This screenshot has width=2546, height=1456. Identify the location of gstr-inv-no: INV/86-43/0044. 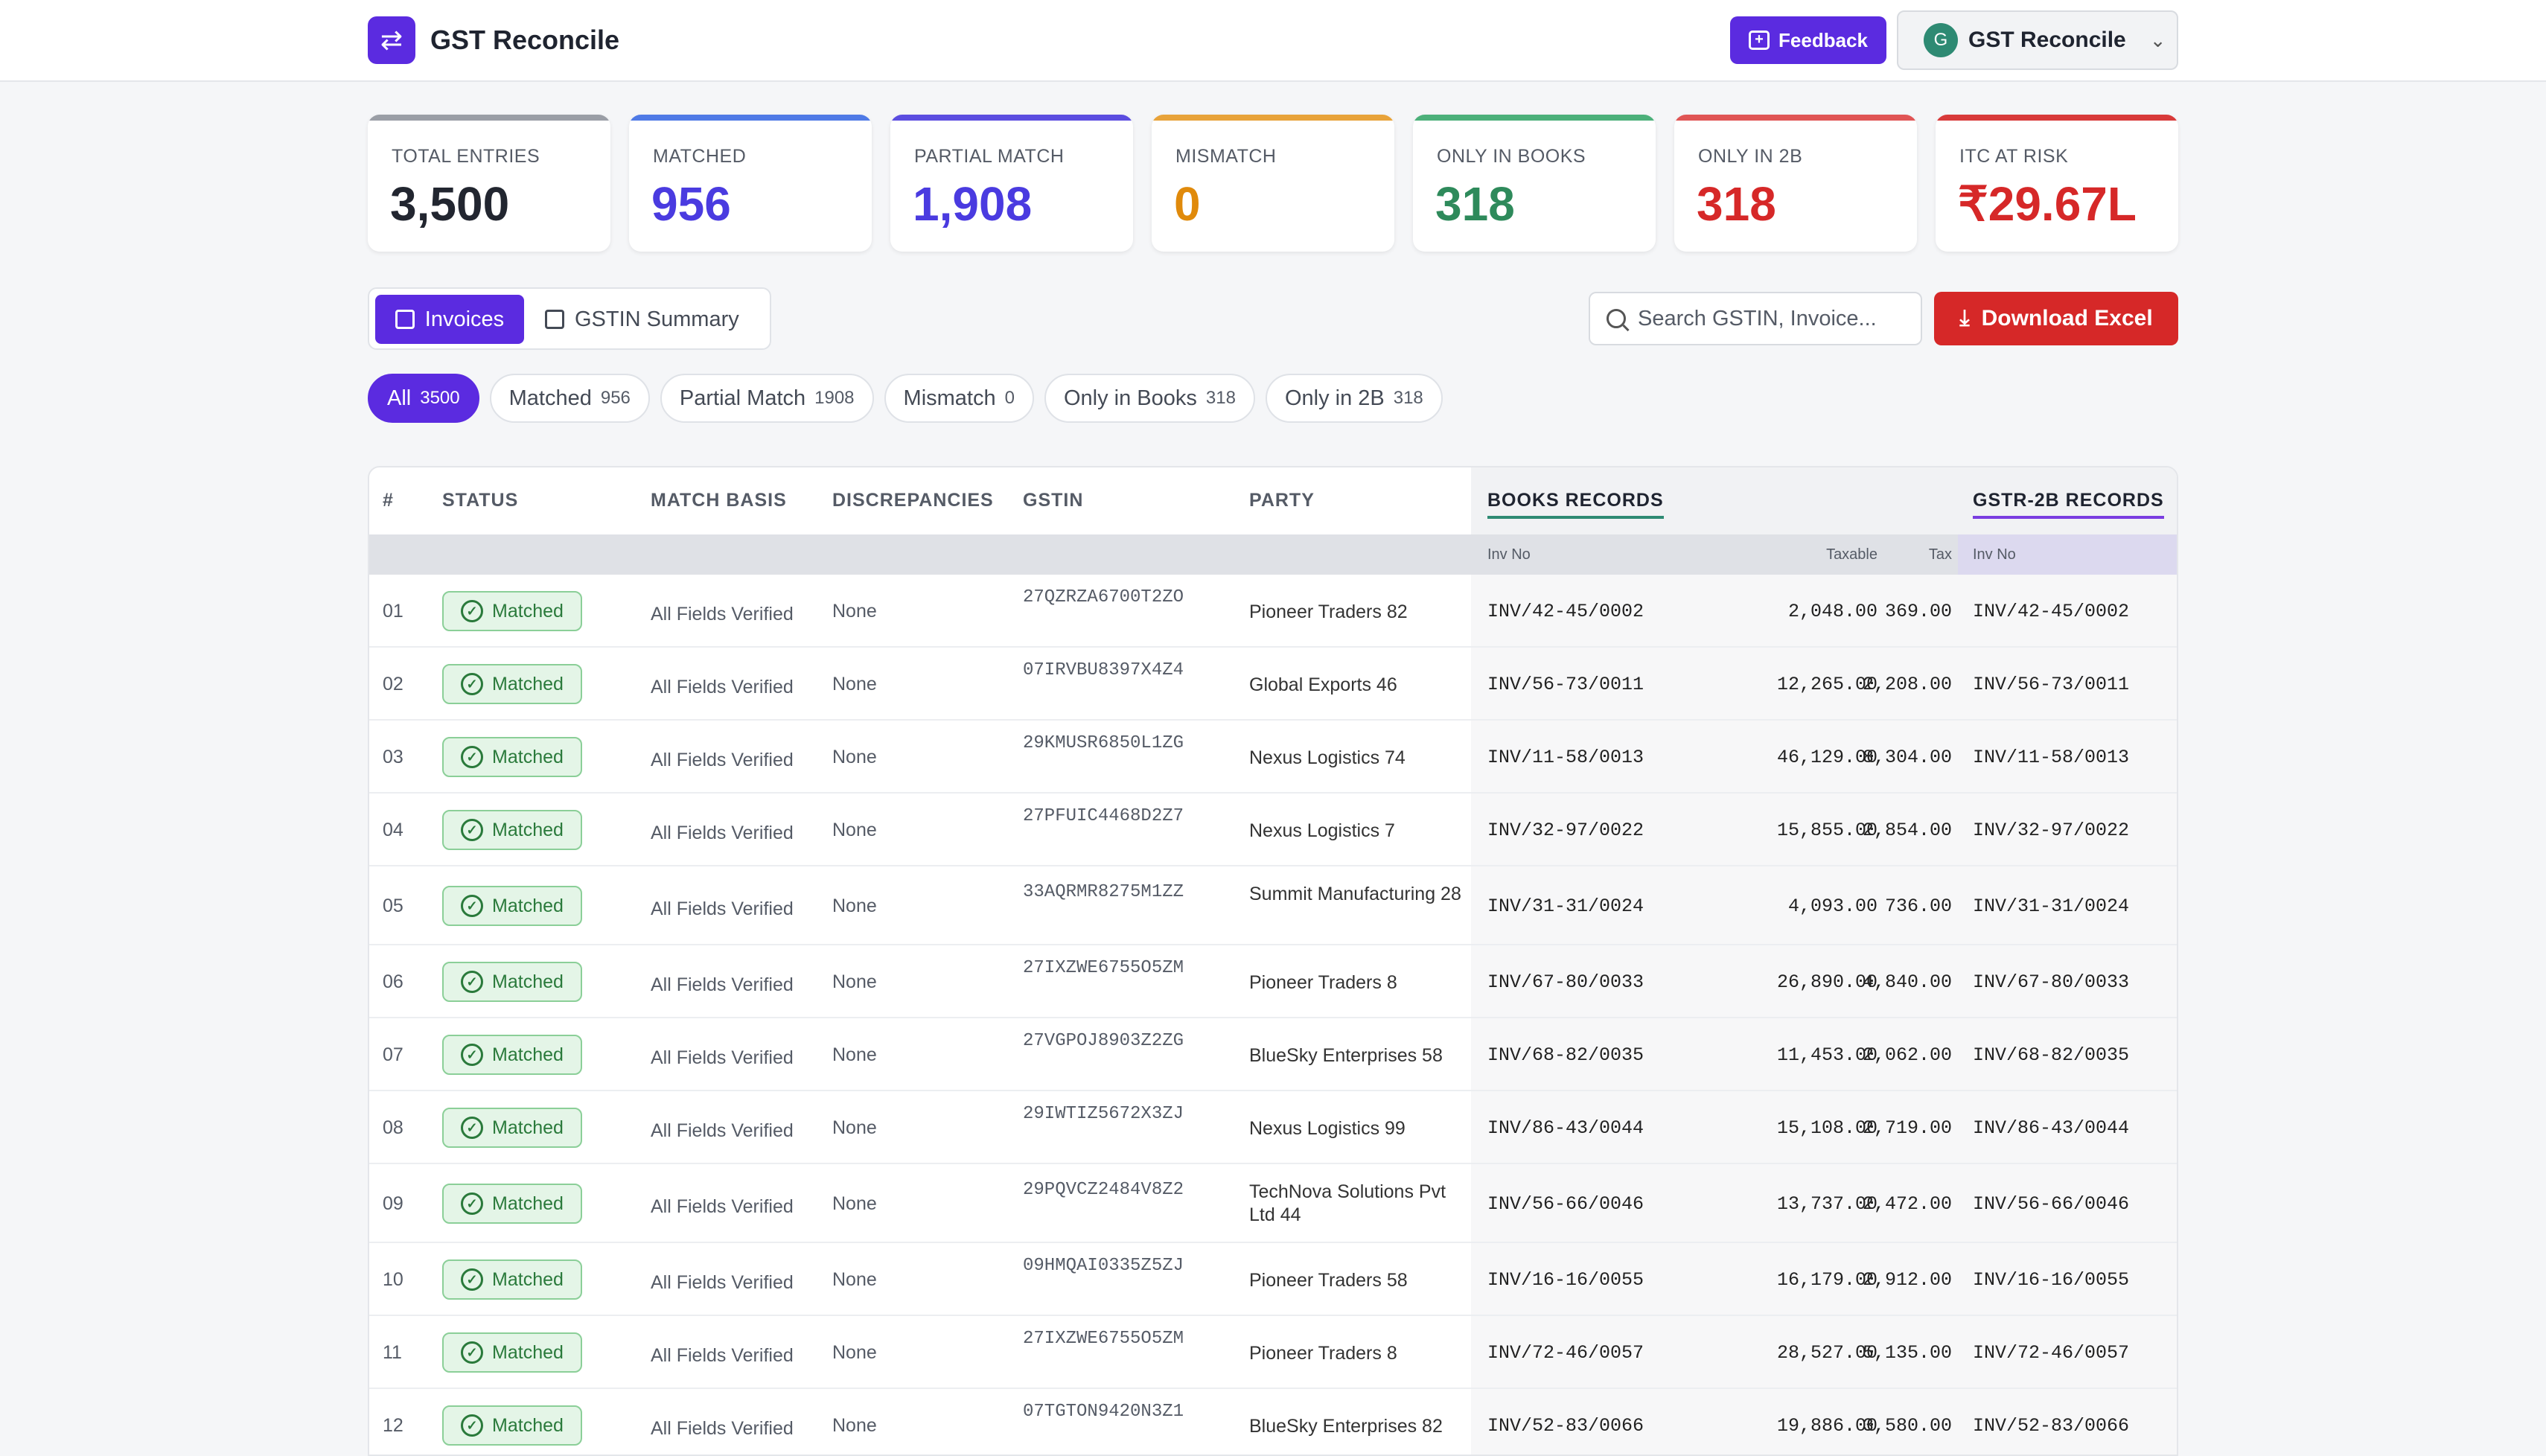
(2051, 1128).